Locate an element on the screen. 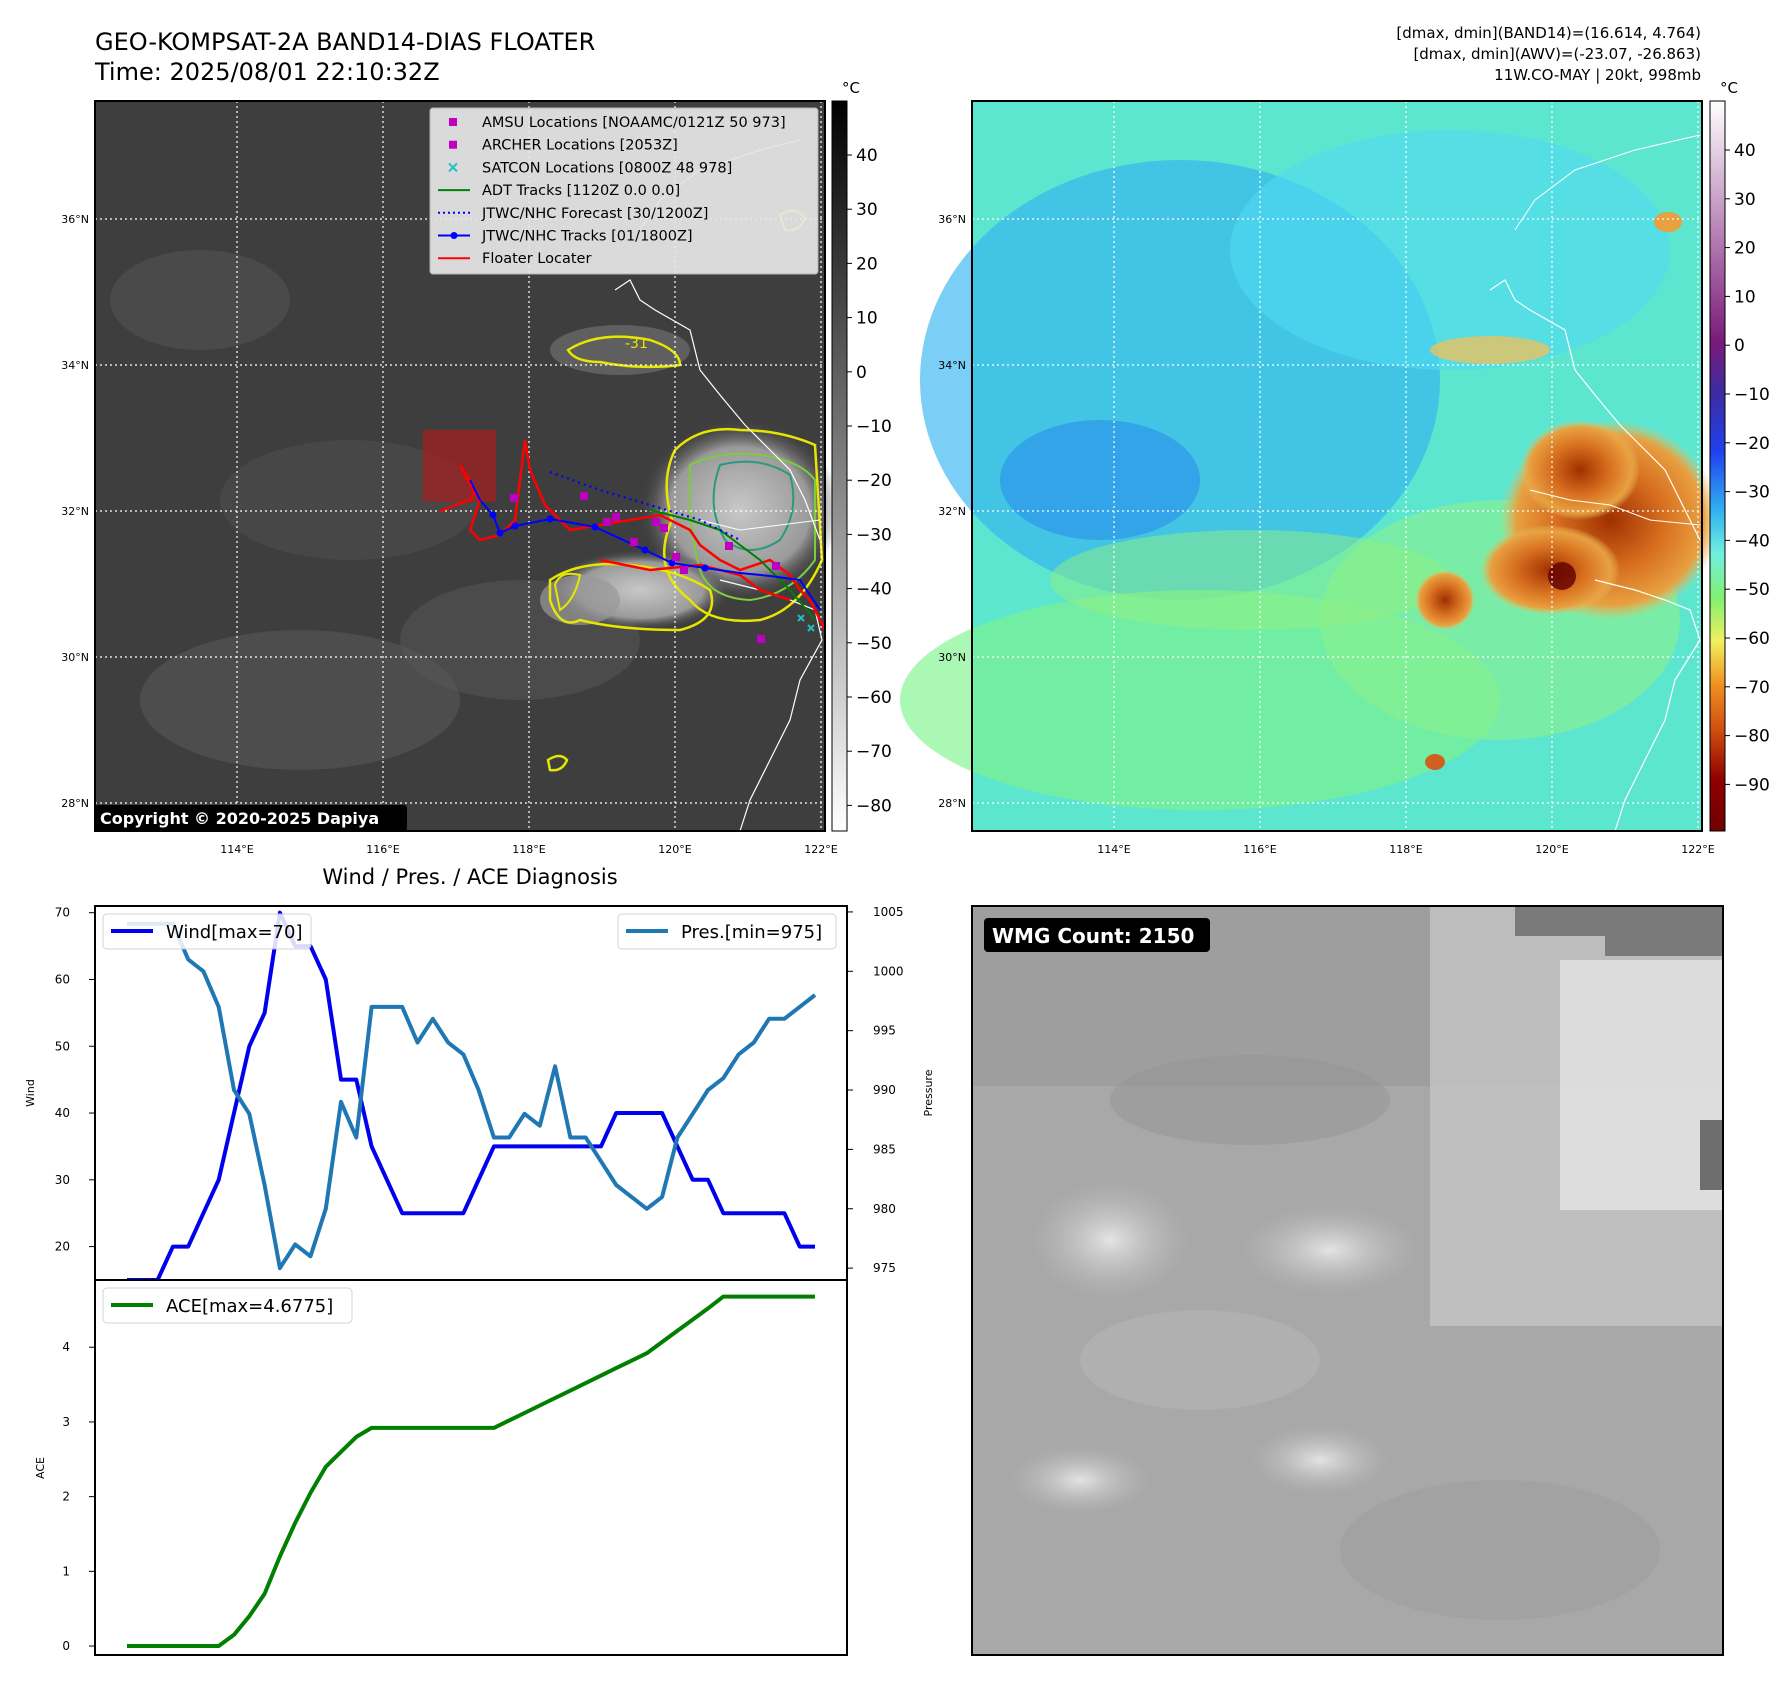 The image size is (1788, 1690). lon-tick-label: 116°E is located at coordinates (1259, 849).